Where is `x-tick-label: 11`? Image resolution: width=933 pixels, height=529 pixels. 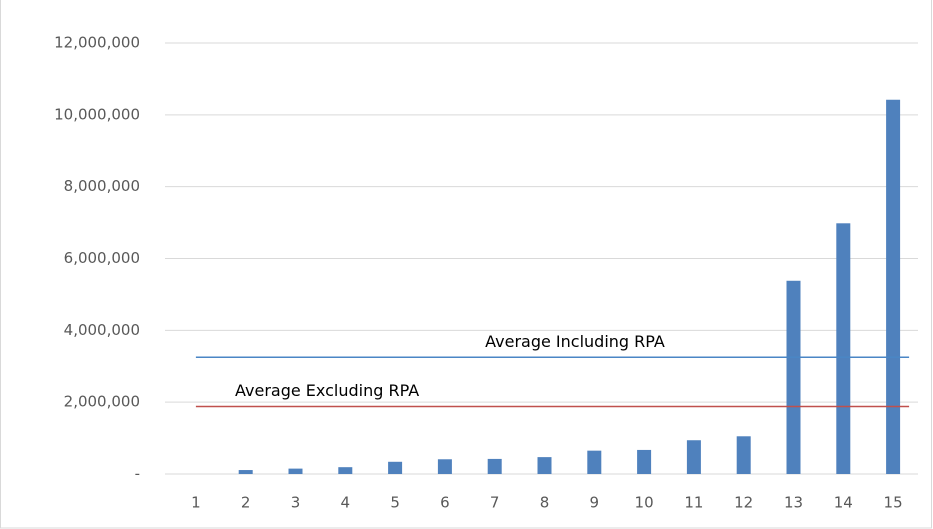 x-tick-label: 11 is located at coordinates (693, 503).